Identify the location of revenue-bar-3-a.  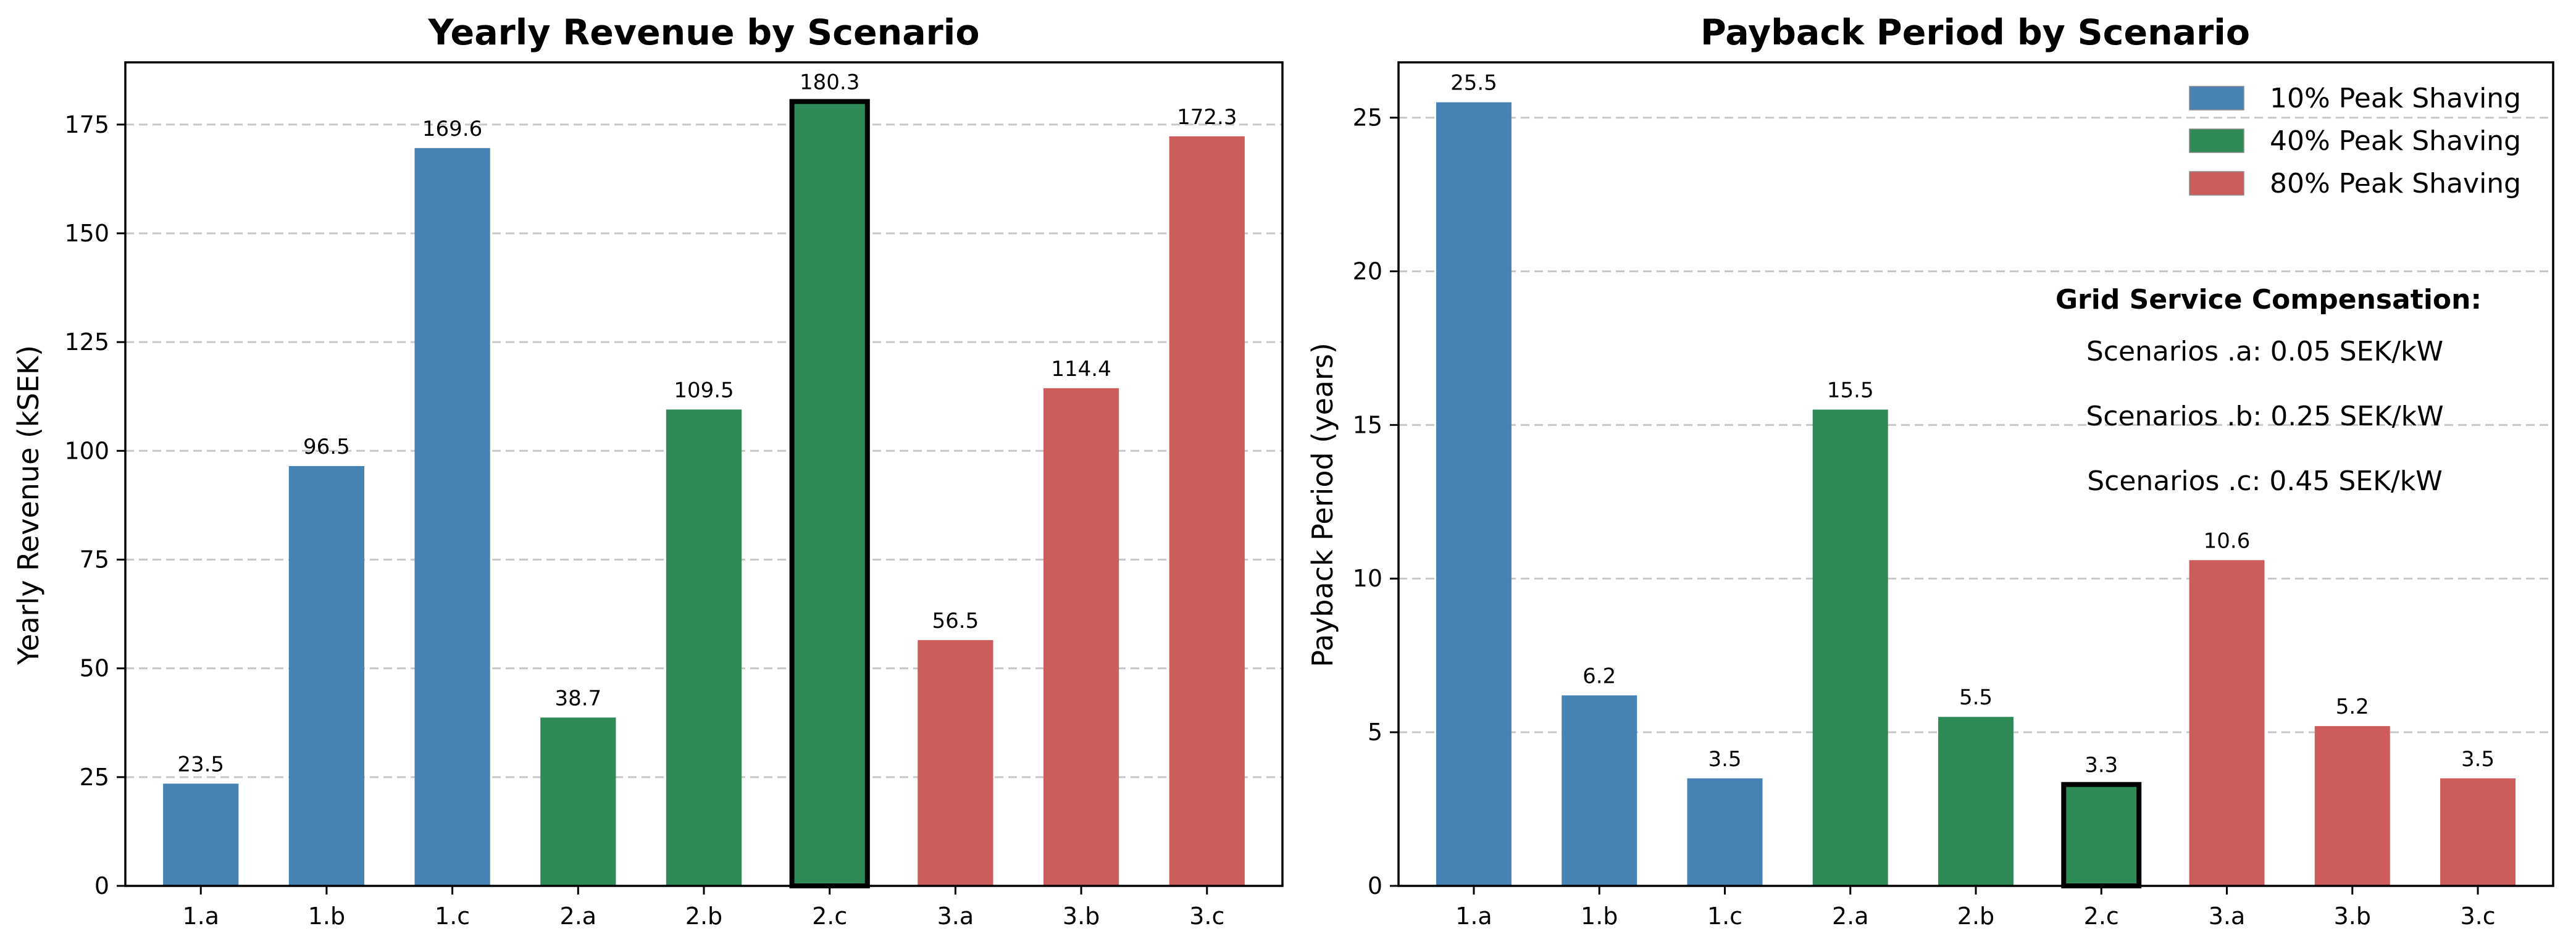
(956, 763).